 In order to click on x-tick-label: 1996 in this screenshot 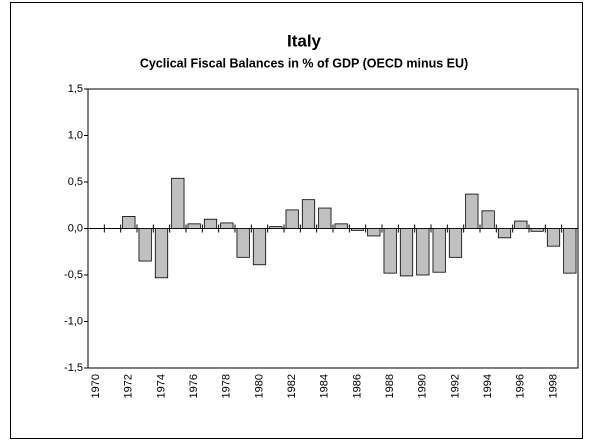, I will do `click(521, 386)`.